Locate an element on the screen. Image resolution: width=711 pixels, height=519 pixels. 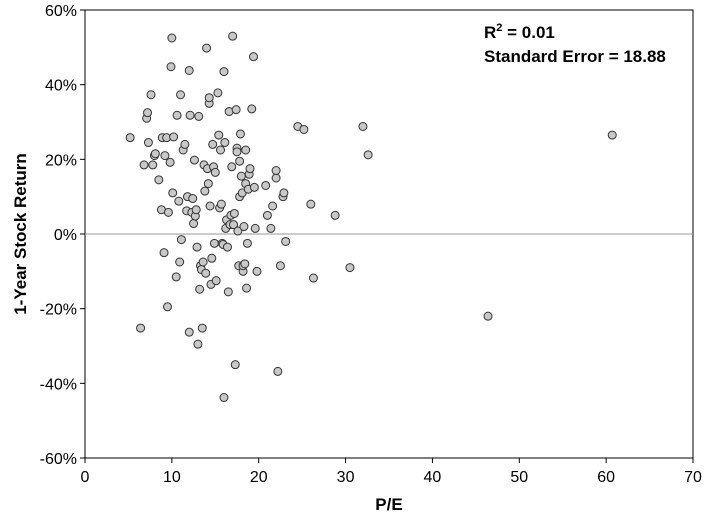
standard-error-annotation: Standard Error = 18.88 is located at coordinates (575, 56).